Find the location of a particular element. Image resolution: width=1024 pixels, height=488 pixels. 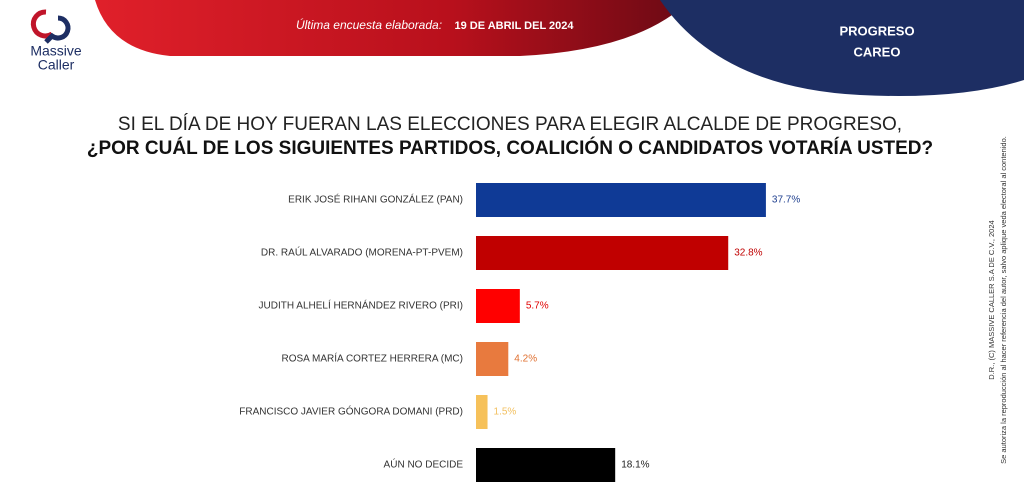

value-label: 32.8% is located at coordinates (748, 253).